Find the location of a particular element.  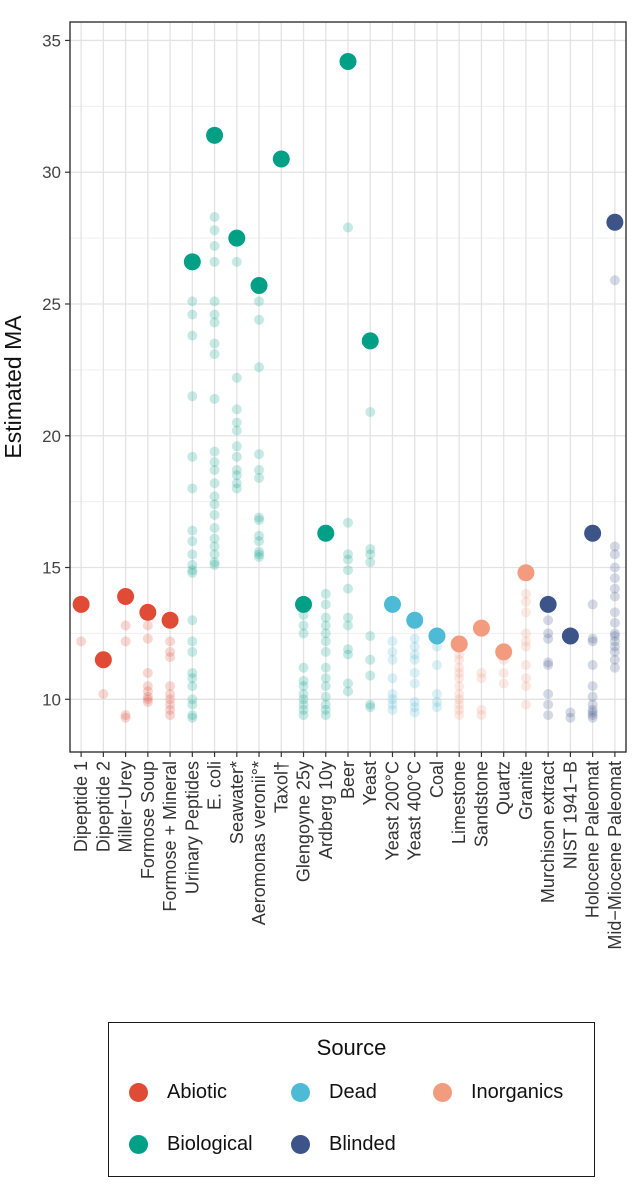

x-tick-label: Murchison extract is located at coordinates (548, 832).